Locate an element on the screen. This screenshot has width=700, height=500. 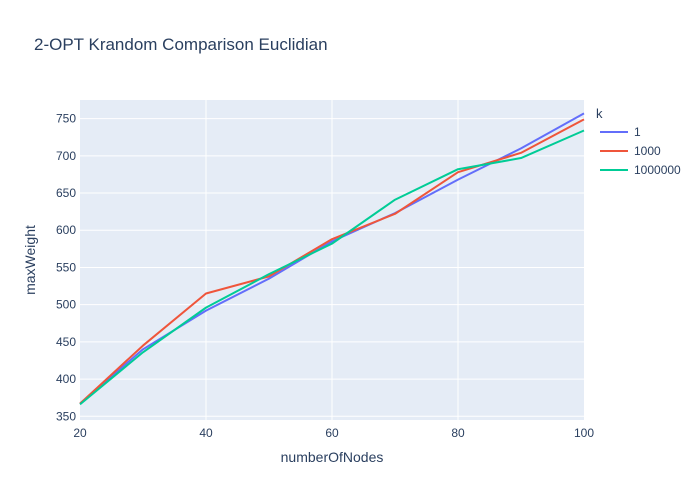
chart-title: 2-OPT Krandom Comparison Euclidian is located at coordinates (181, 44).